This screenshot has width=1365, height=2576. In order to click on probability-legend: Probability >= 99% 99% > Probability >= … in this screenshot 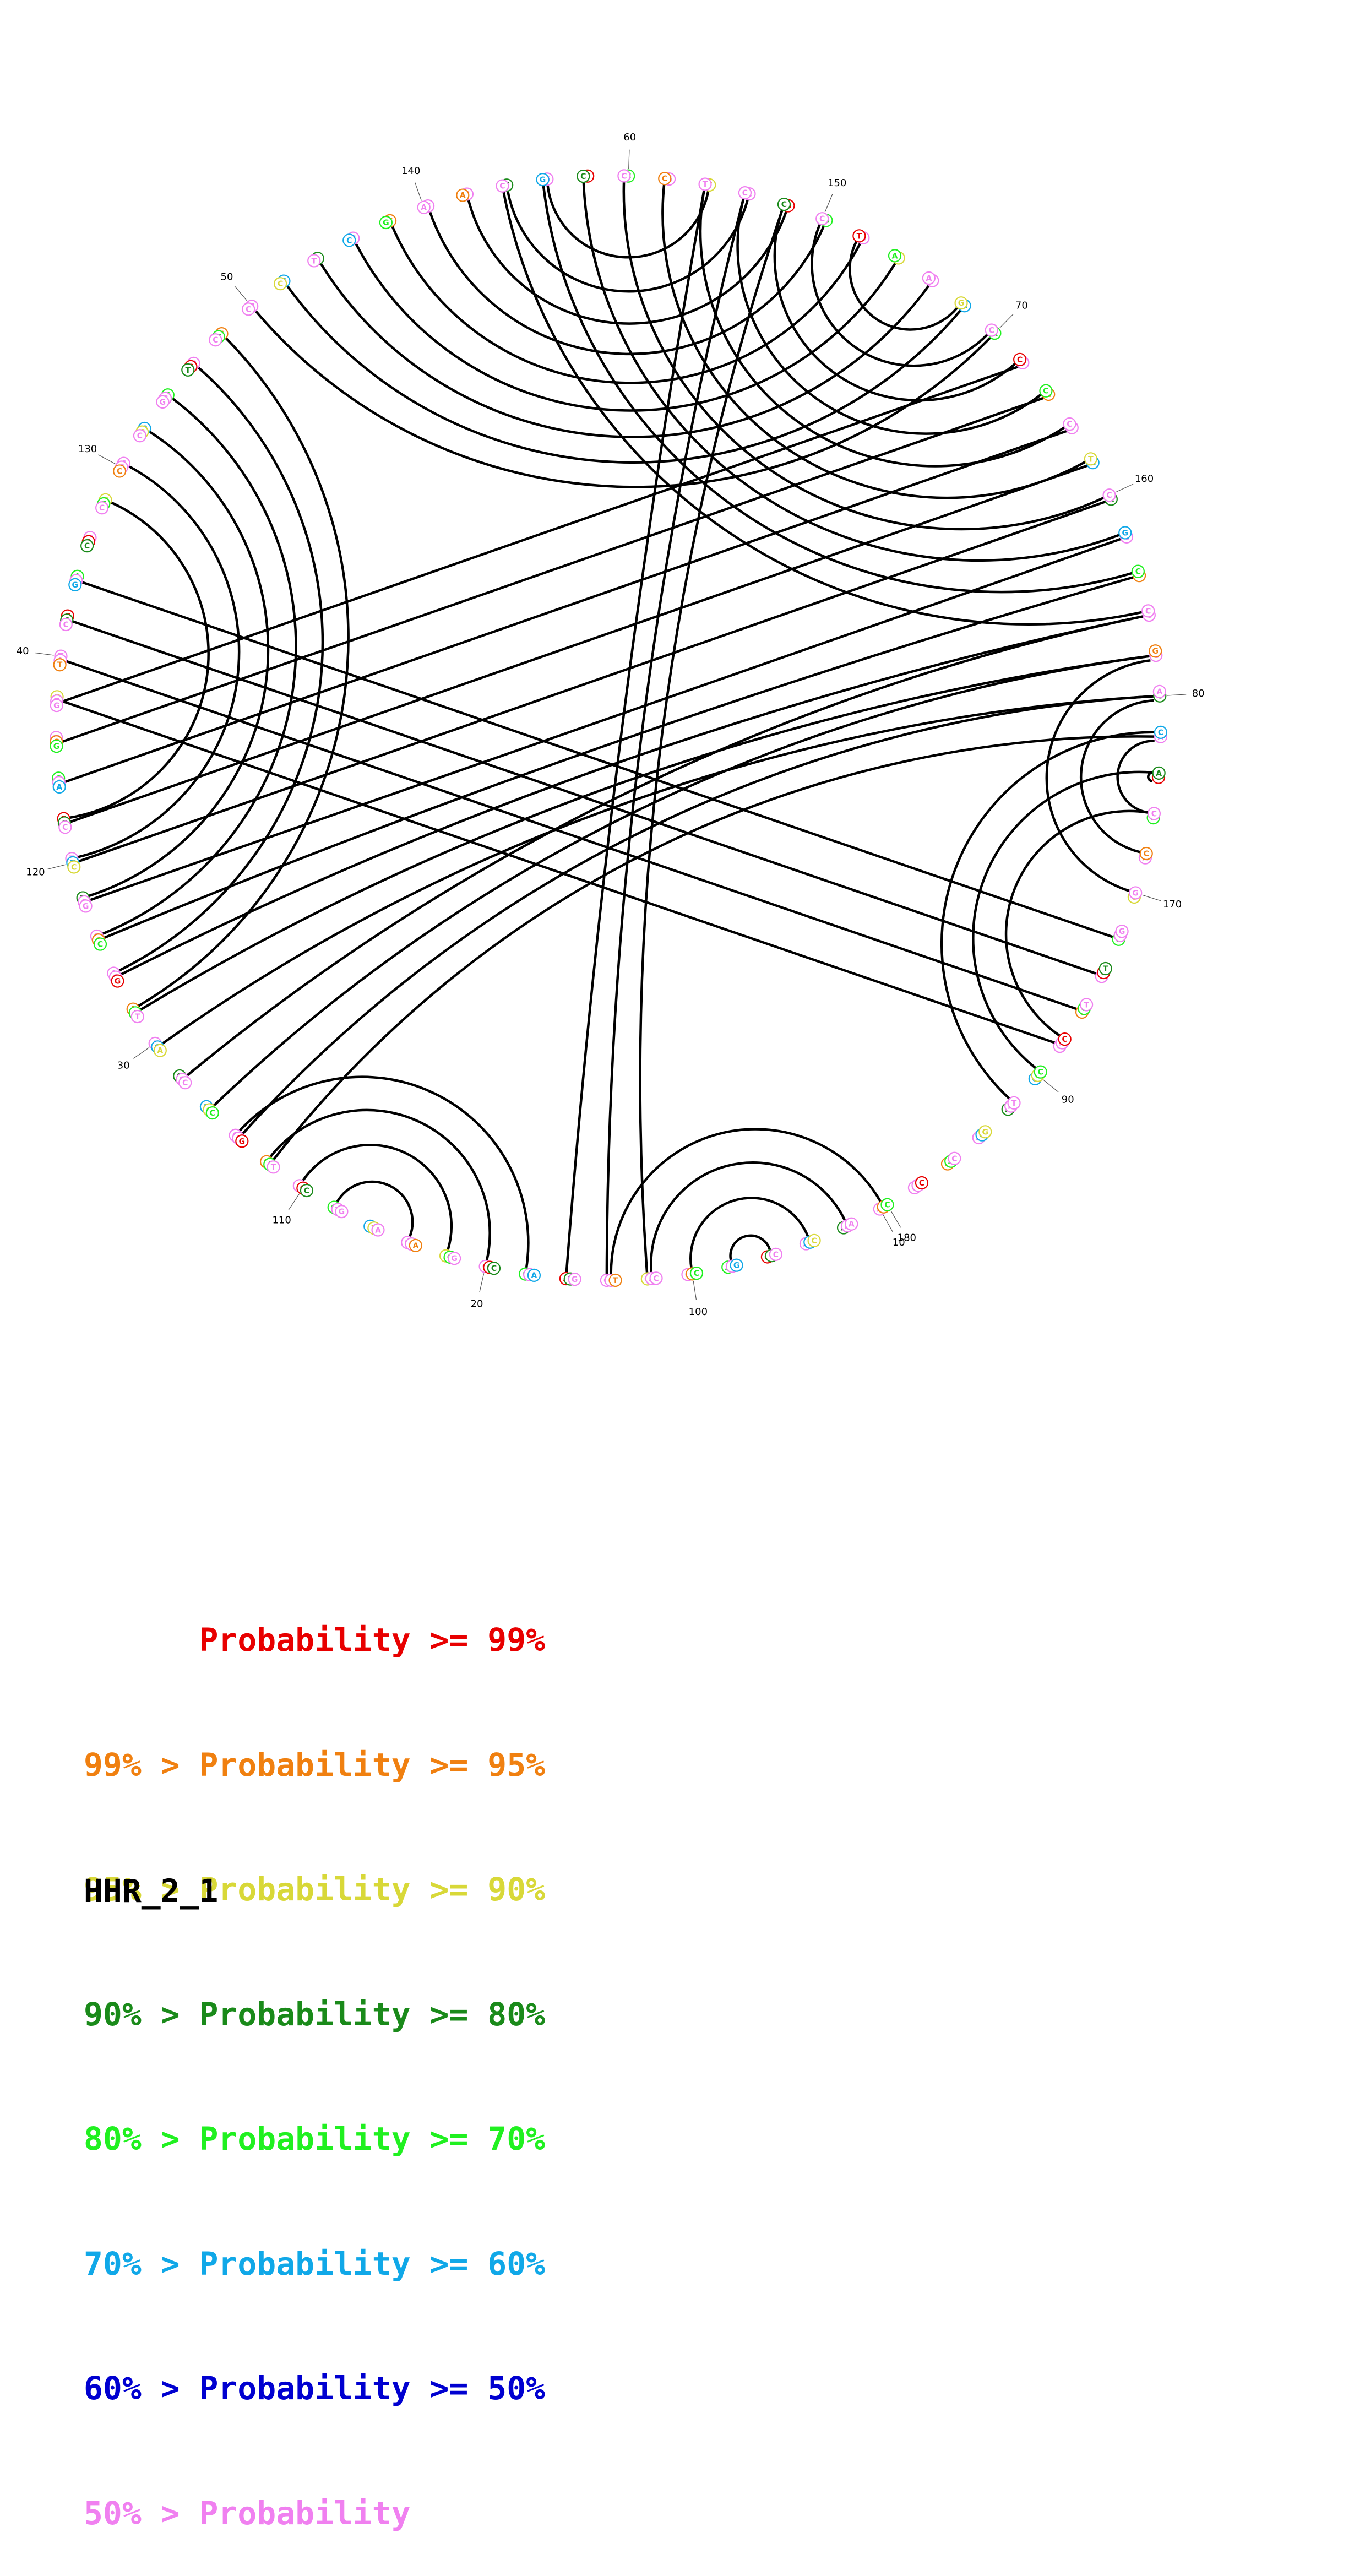, I will do `click(315, 2056)`.